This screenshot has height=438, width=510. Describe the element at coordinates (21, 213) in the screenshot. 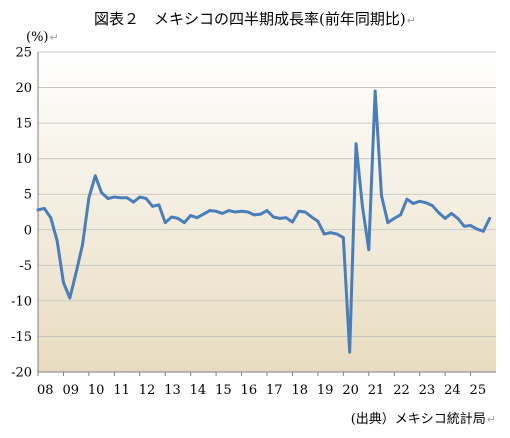

I see `y-axis: 25 20 15 10 5 0 -5 -10 -15 -20` at that location.